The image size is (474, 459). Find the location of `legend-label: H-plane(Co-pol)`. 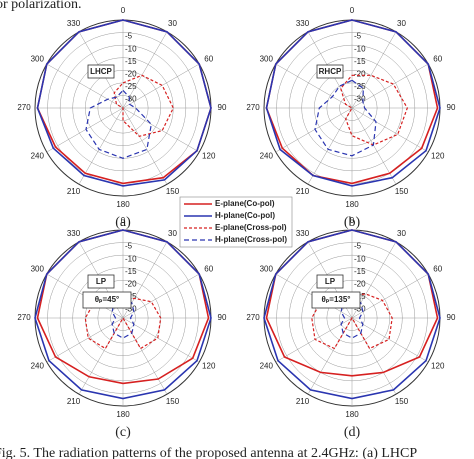

legend-label: H-plane(Co-pol) is located at coordinates (245, 215).